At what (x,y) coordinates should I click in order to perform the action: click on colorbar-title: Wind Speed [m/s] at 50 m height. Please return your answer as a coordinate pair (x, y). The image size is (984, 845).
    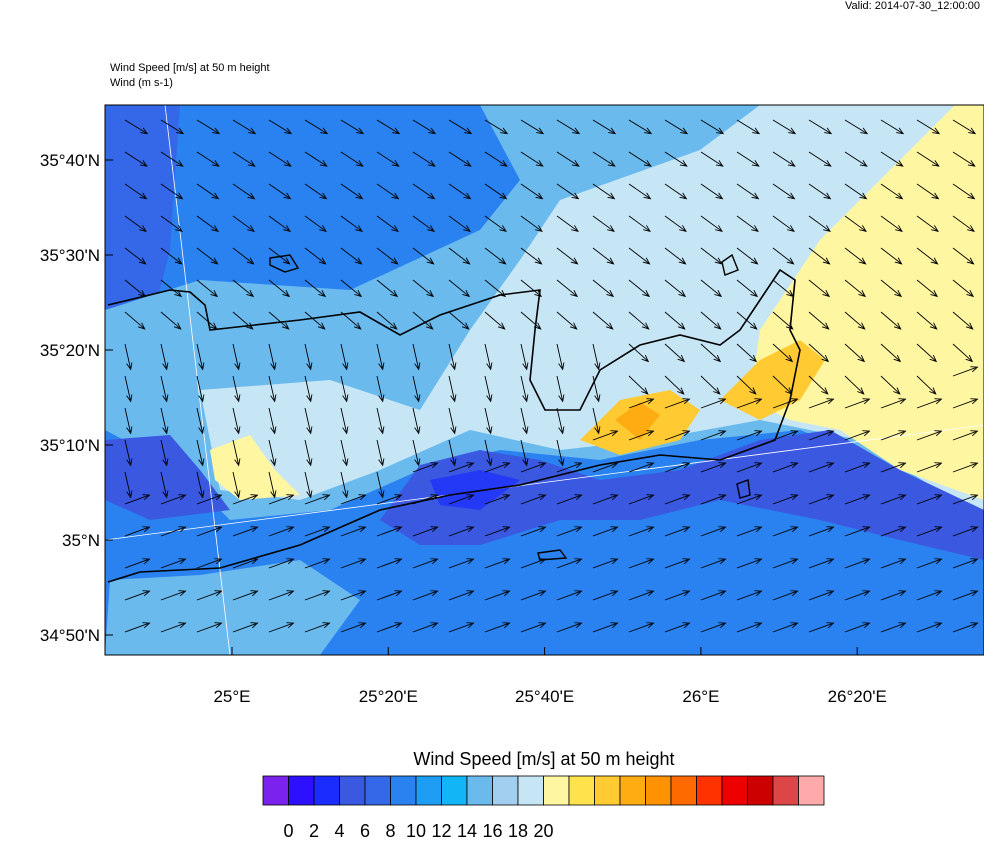
    Looking at the image, I should click on (543, 759).